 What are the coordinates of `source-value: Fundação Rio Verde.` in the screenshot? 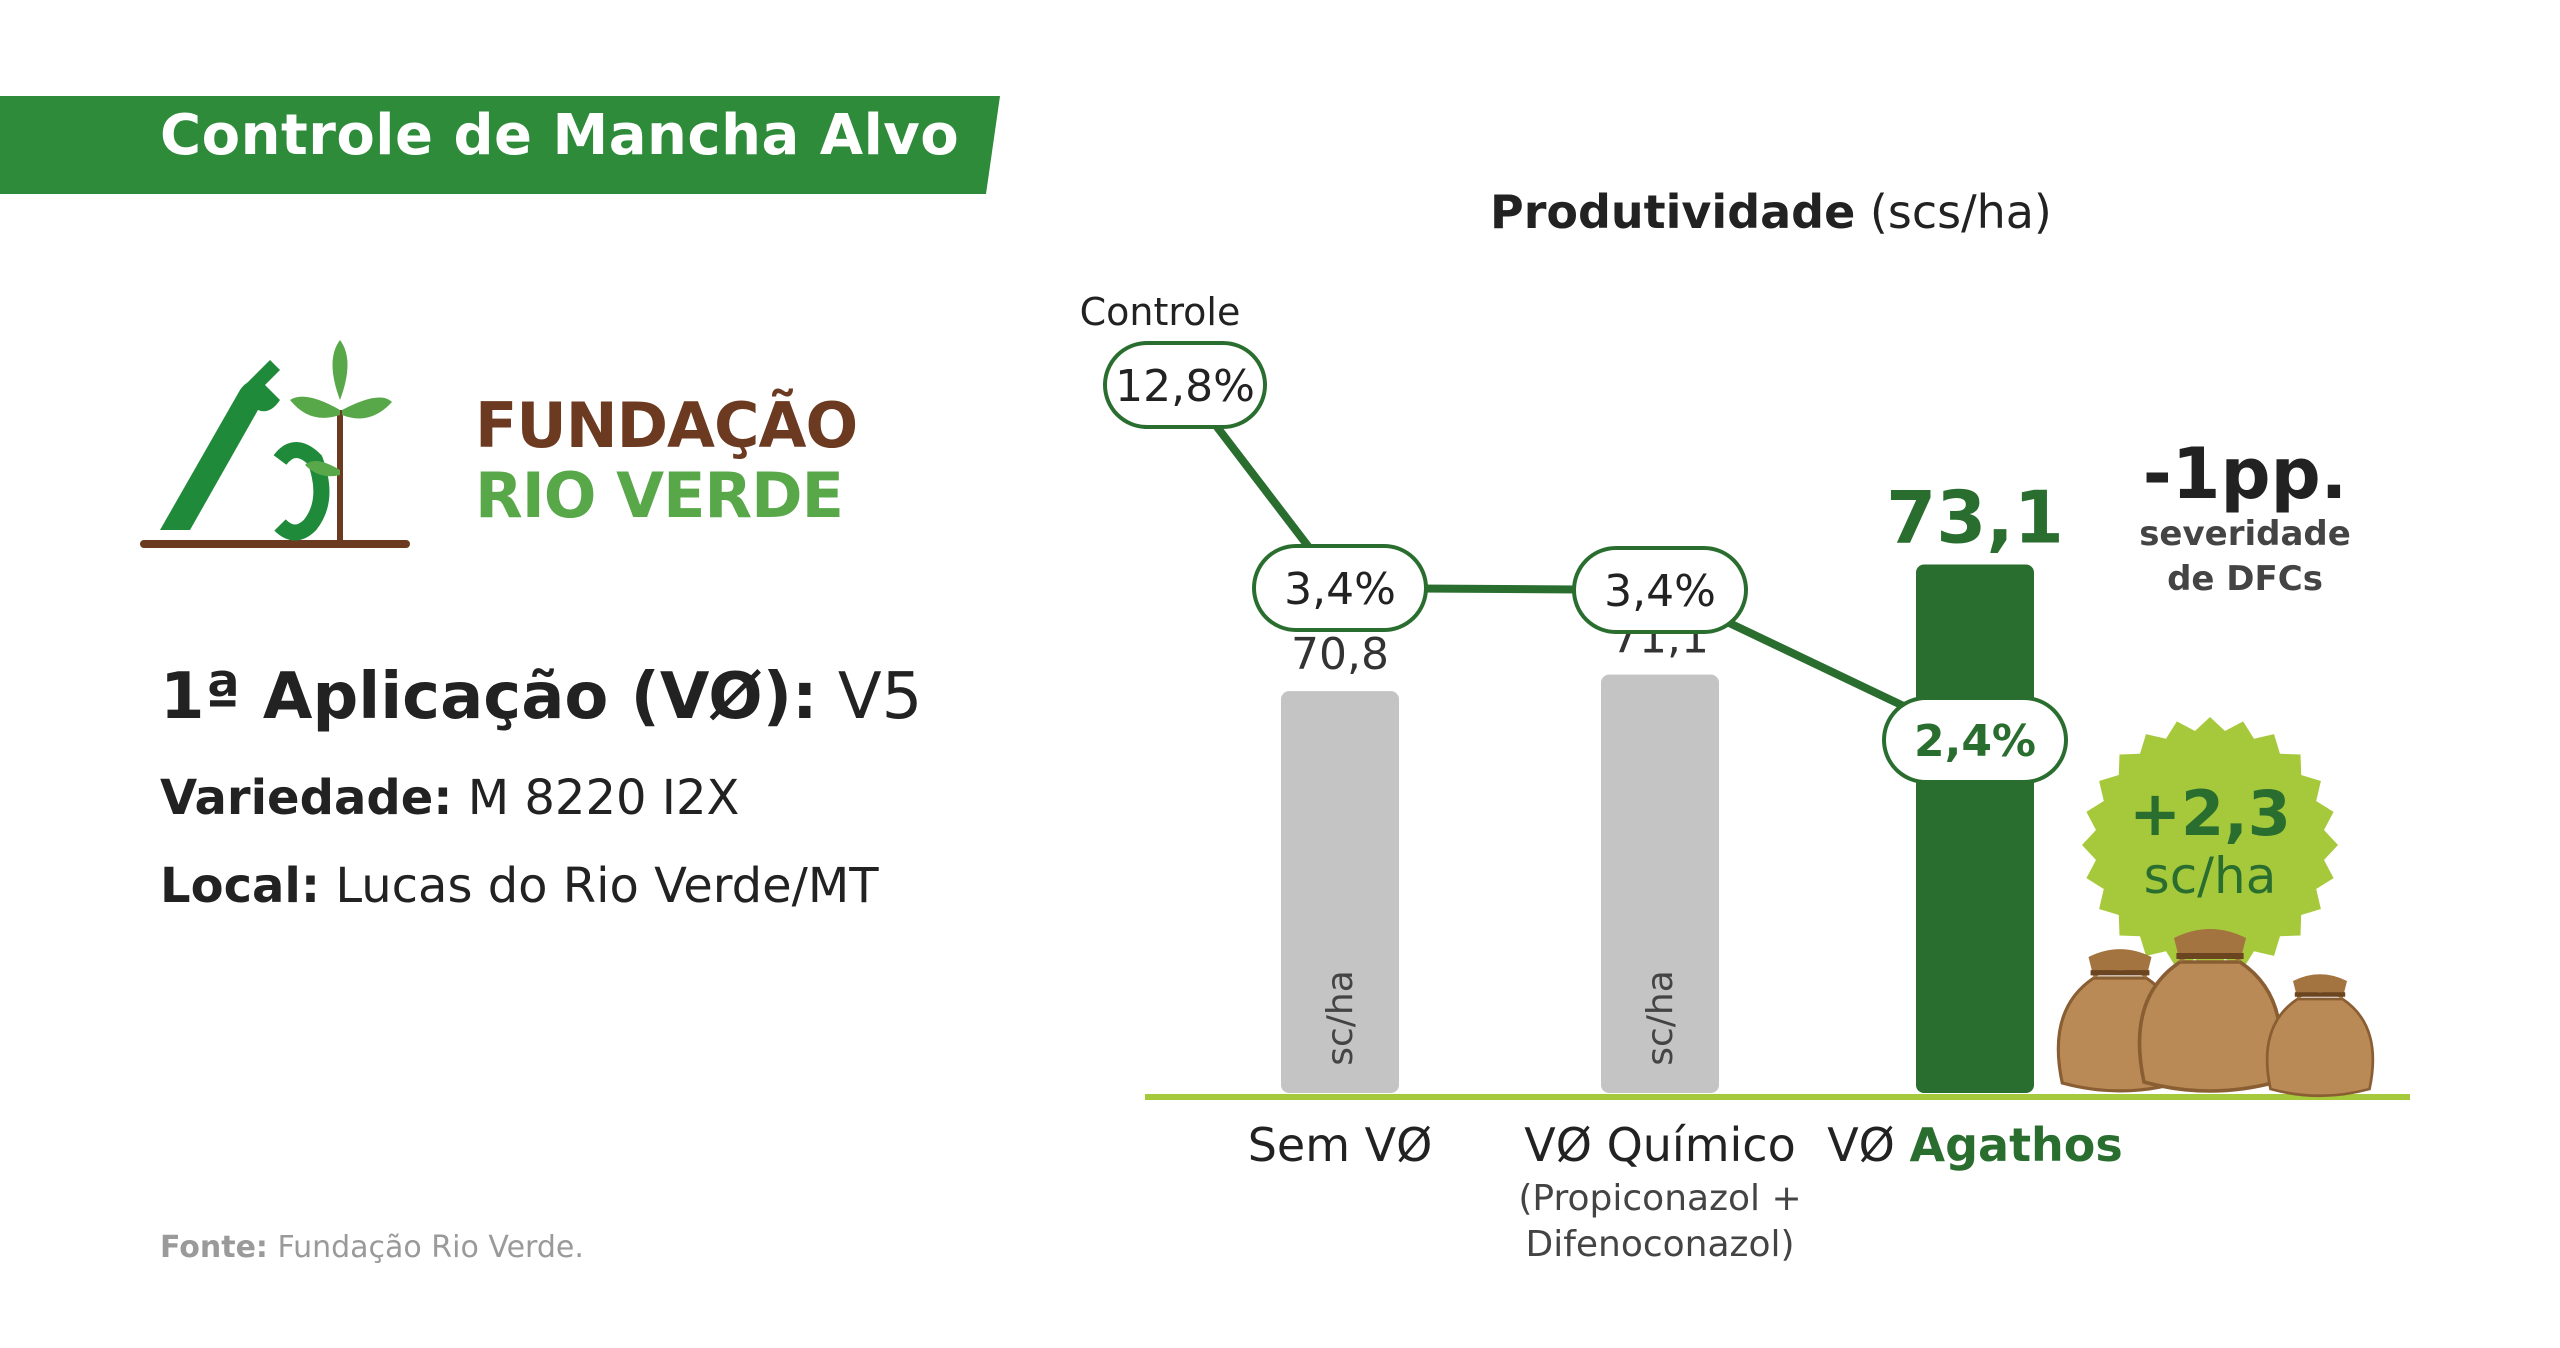 It's located at (425, 1247).